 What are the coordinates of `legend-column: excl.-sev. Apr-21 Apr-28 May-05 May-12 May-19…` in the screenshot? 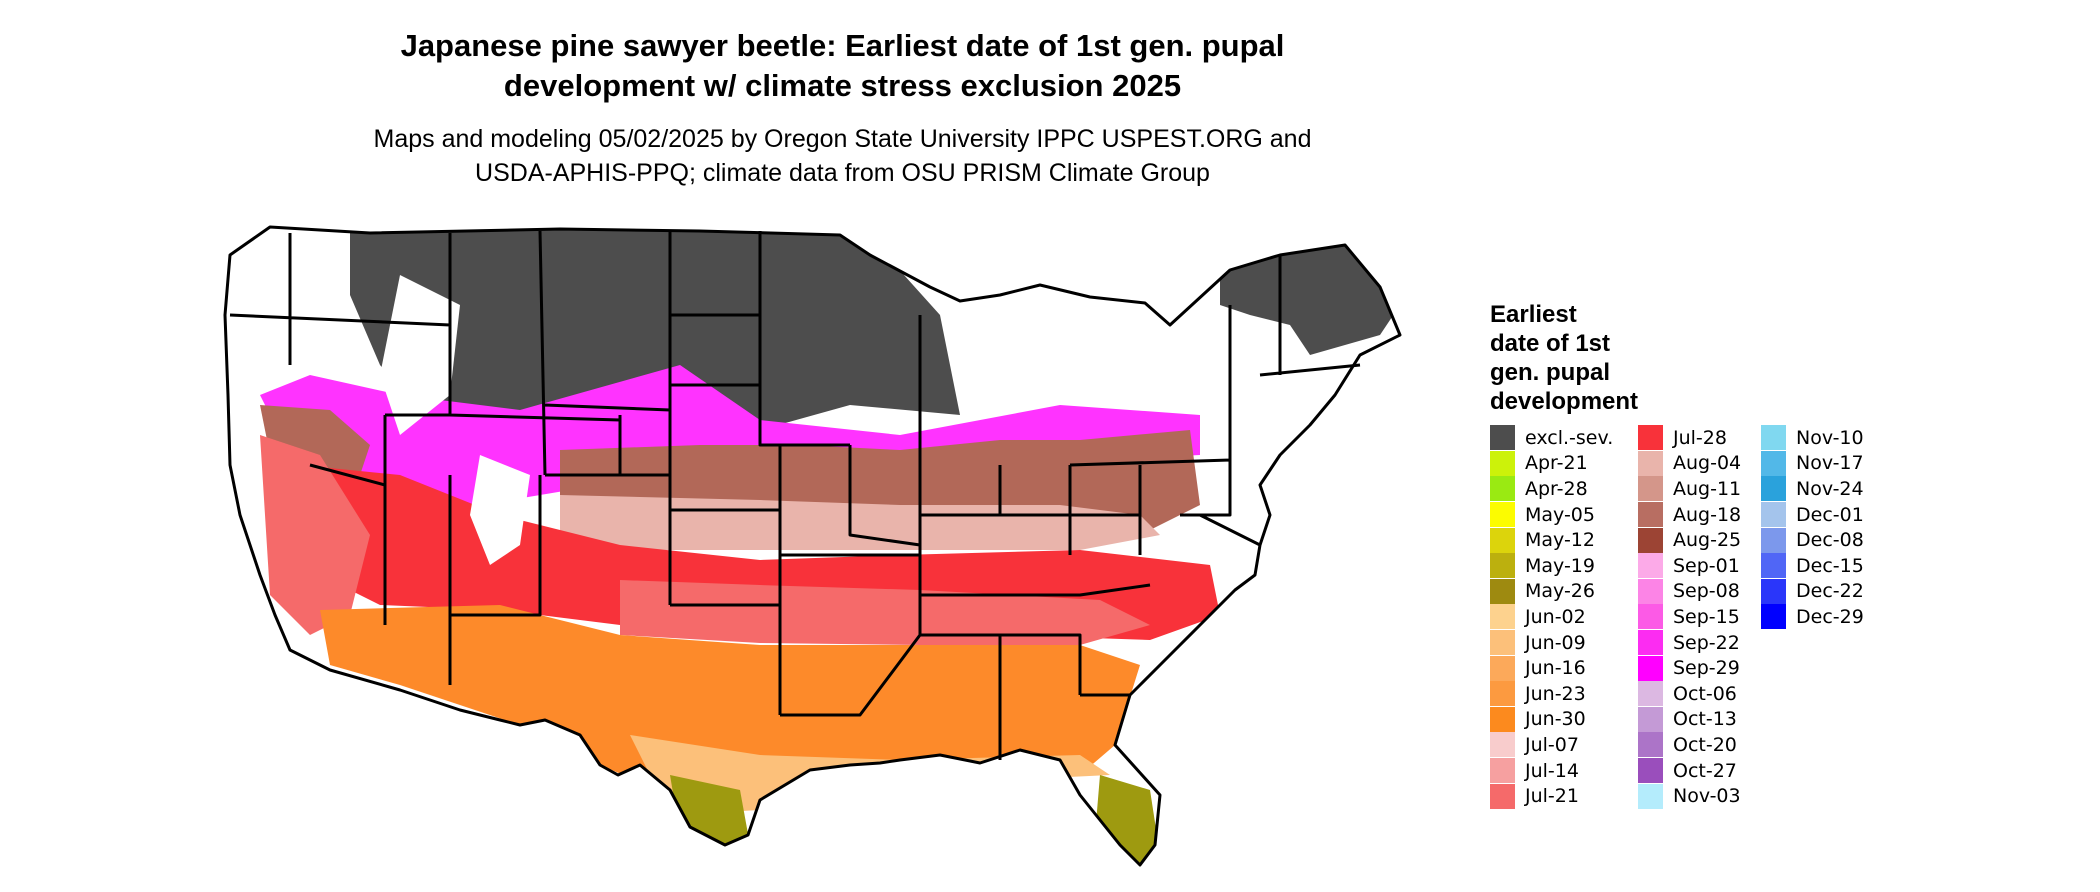 It's located at (1564, 617).